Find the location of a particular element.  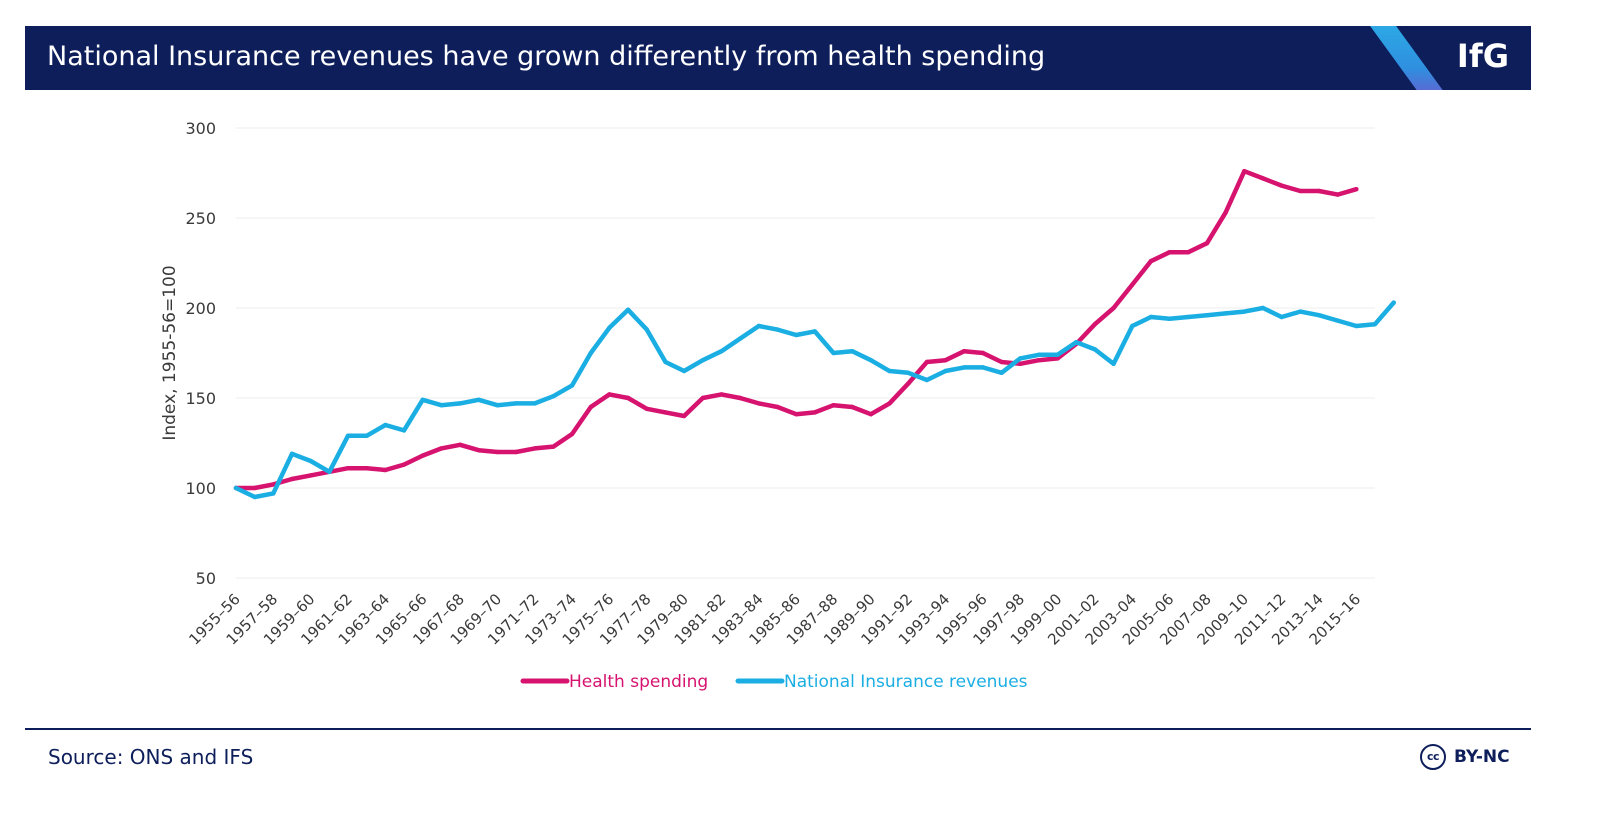

license-text: BY-NC is located at coordinates (1482, 757).